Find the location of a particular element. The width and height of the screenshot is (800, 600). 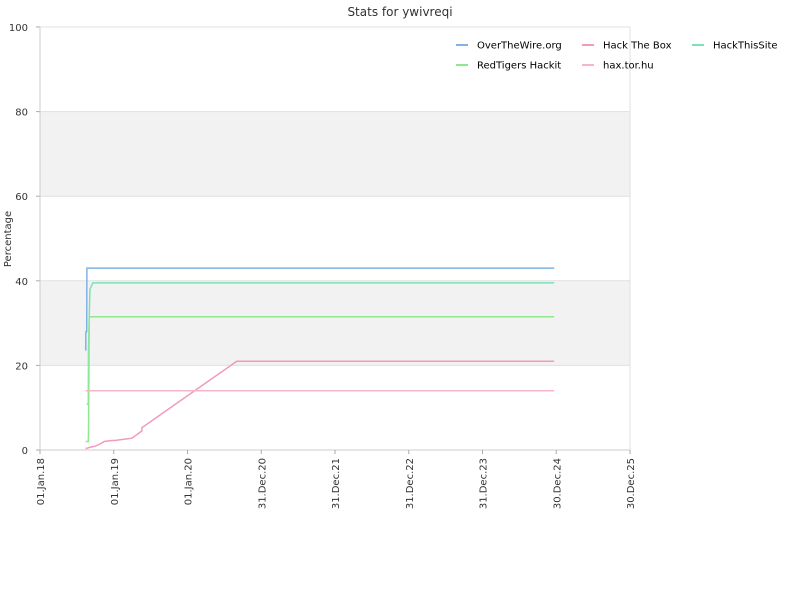

chart-title: Stats for ywivreqi is located at coordinates (399, 12).